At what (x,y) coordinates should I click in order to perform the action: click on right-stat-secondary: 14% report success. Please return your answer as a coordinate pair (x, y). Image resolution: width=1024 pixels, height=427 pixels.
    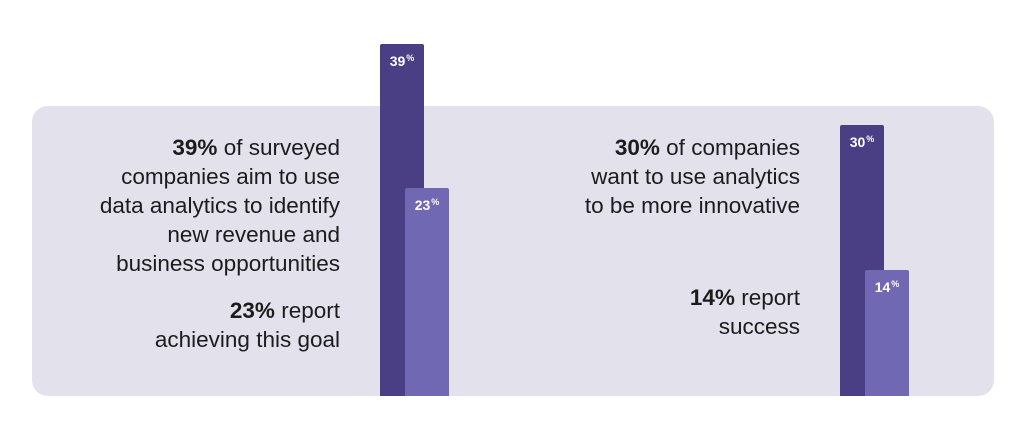
    Looking at the image, I should click on (745, 312).